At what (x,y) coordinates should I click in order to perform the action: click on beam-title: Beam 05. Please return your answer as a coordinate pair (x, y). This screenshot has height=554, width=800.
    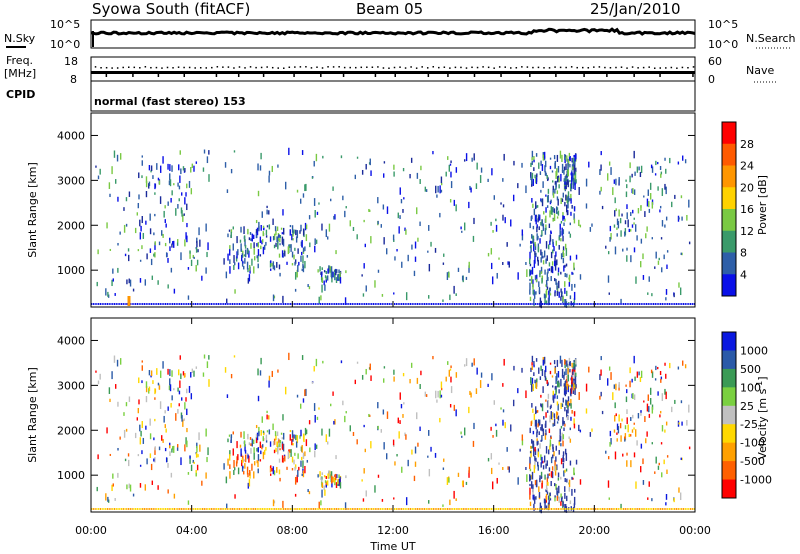
    Looking at the image, I should click on (389, 9).